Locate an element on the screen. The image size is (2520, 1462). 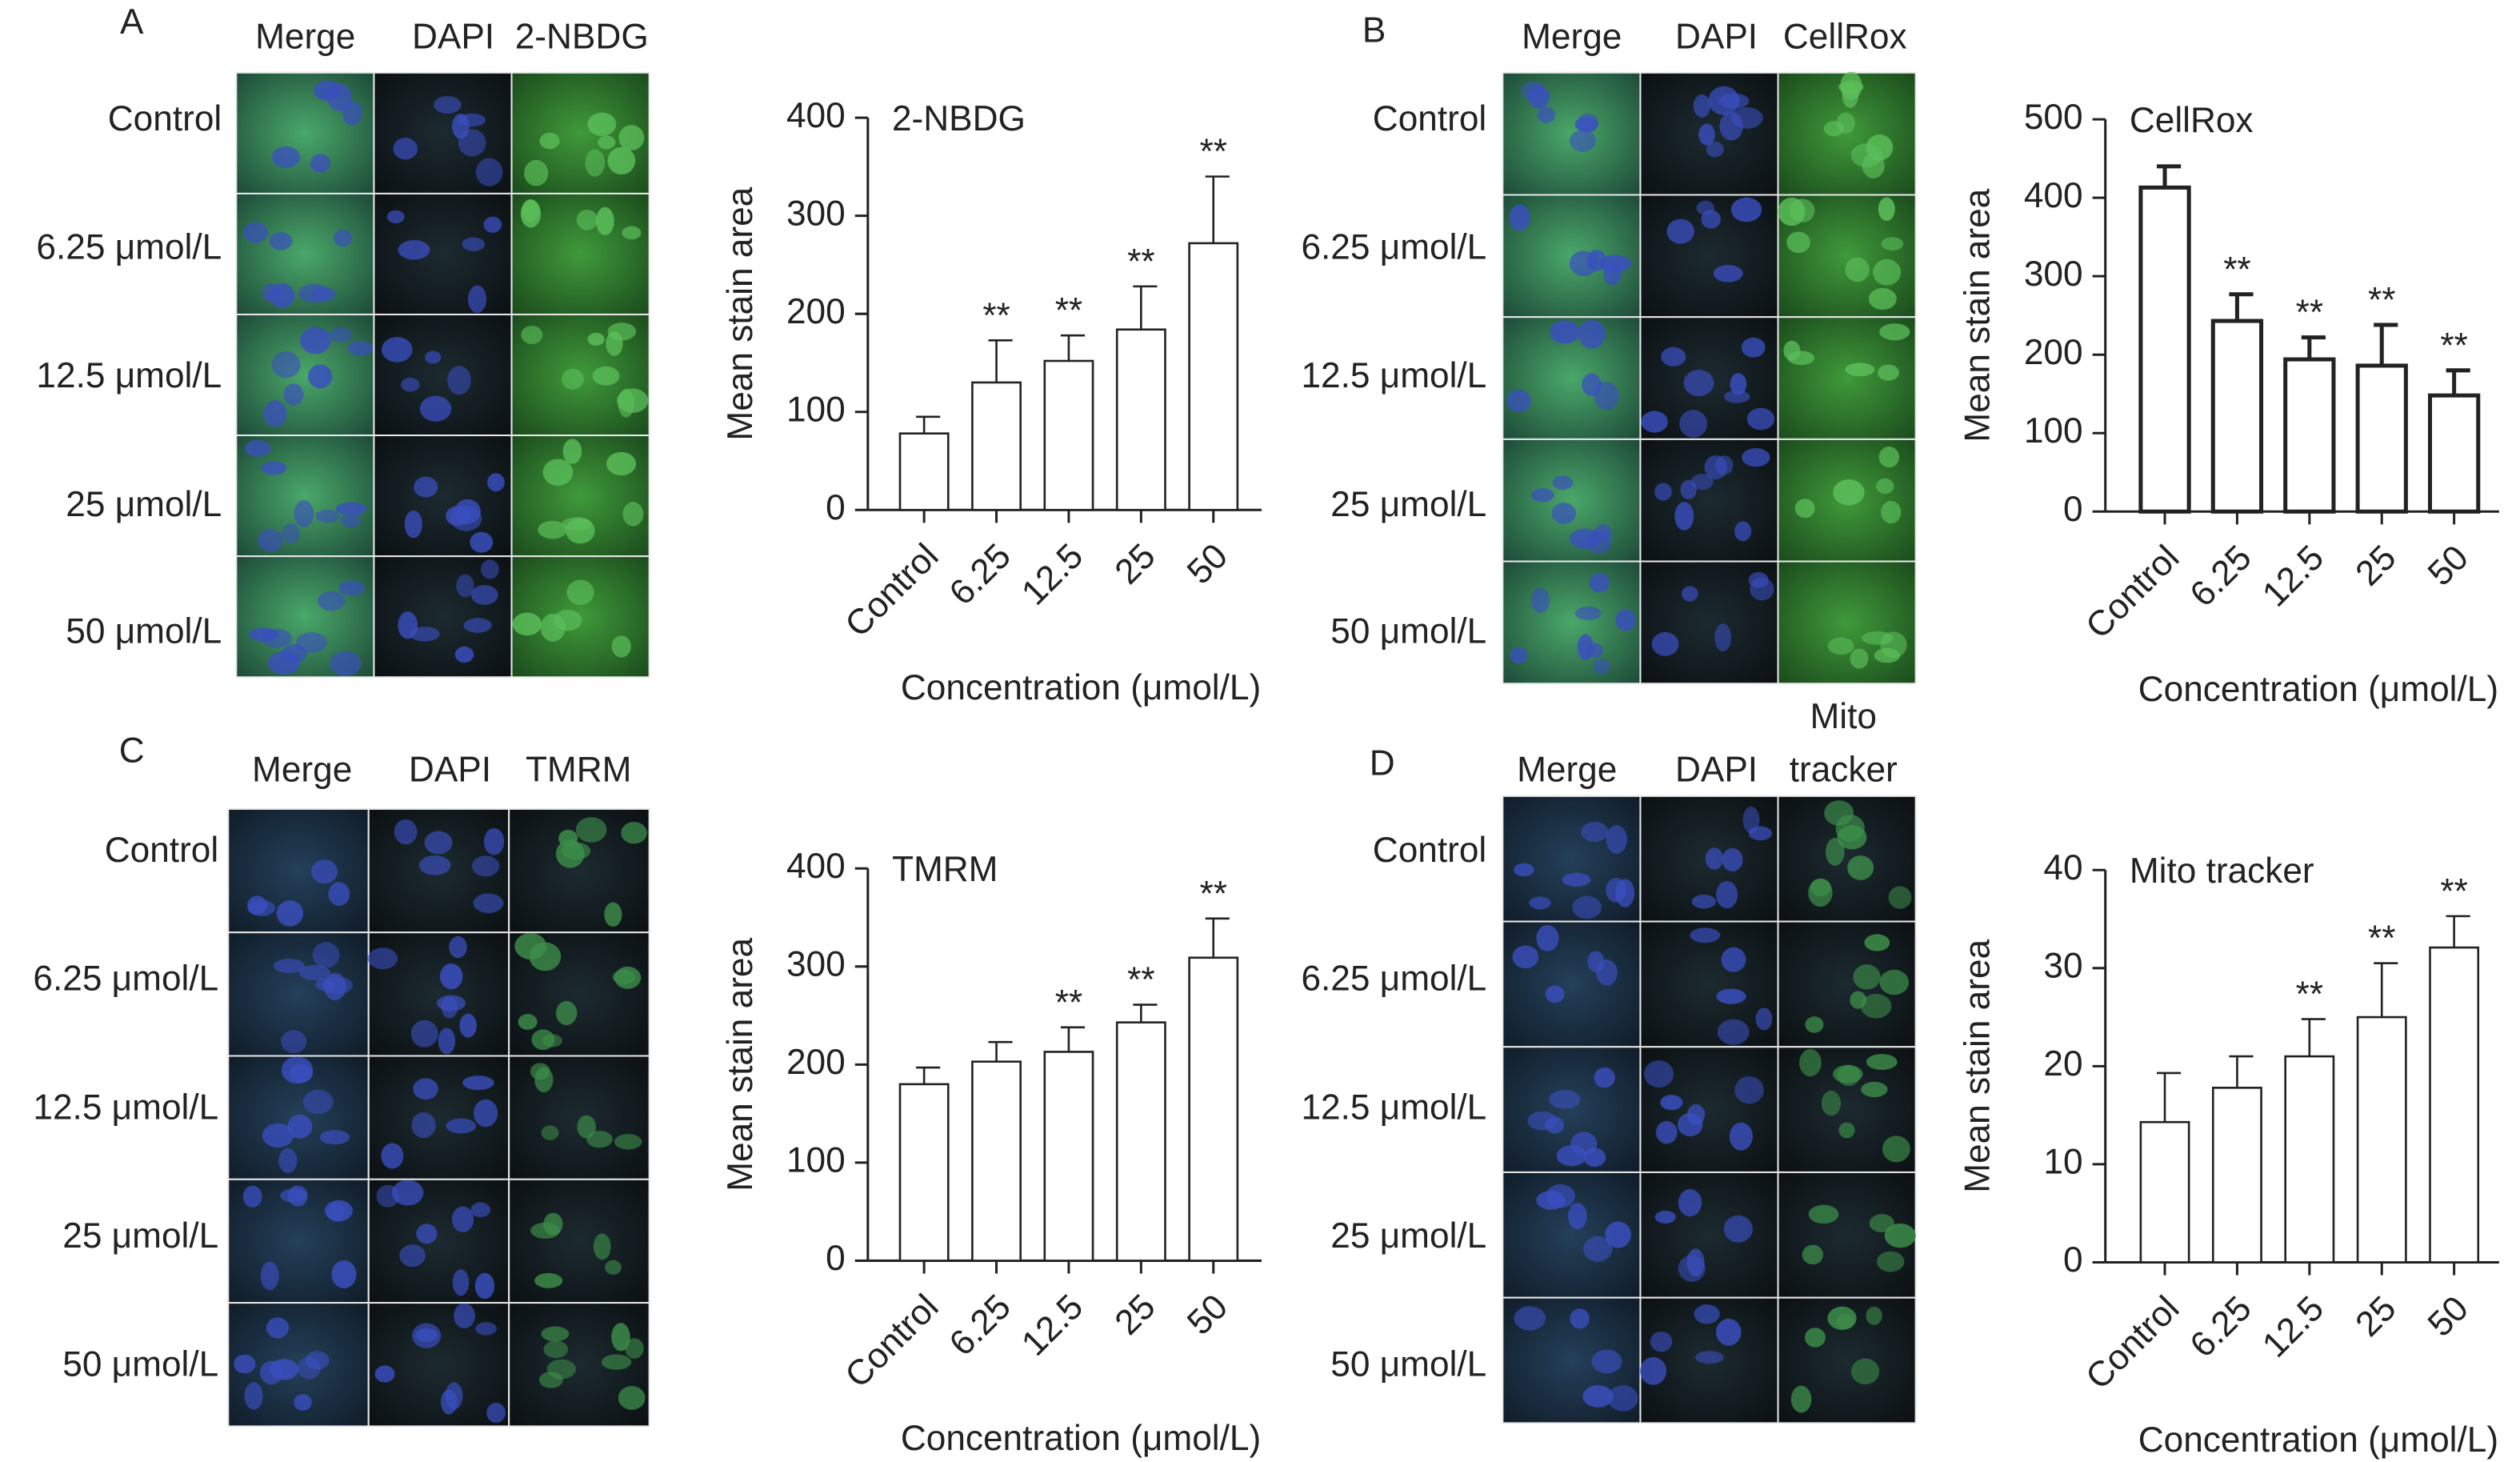
chart-title: Mito tracker is located at coordinates (2222, 871).